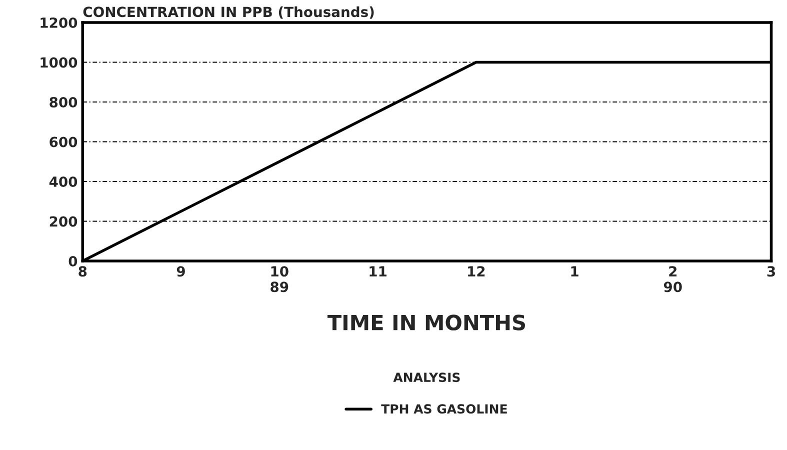 This screenshot has width=787, height=450. Describe the element at coordinates (180, 271) in the screenshot. I see `x-tick-label: 9` at that location.